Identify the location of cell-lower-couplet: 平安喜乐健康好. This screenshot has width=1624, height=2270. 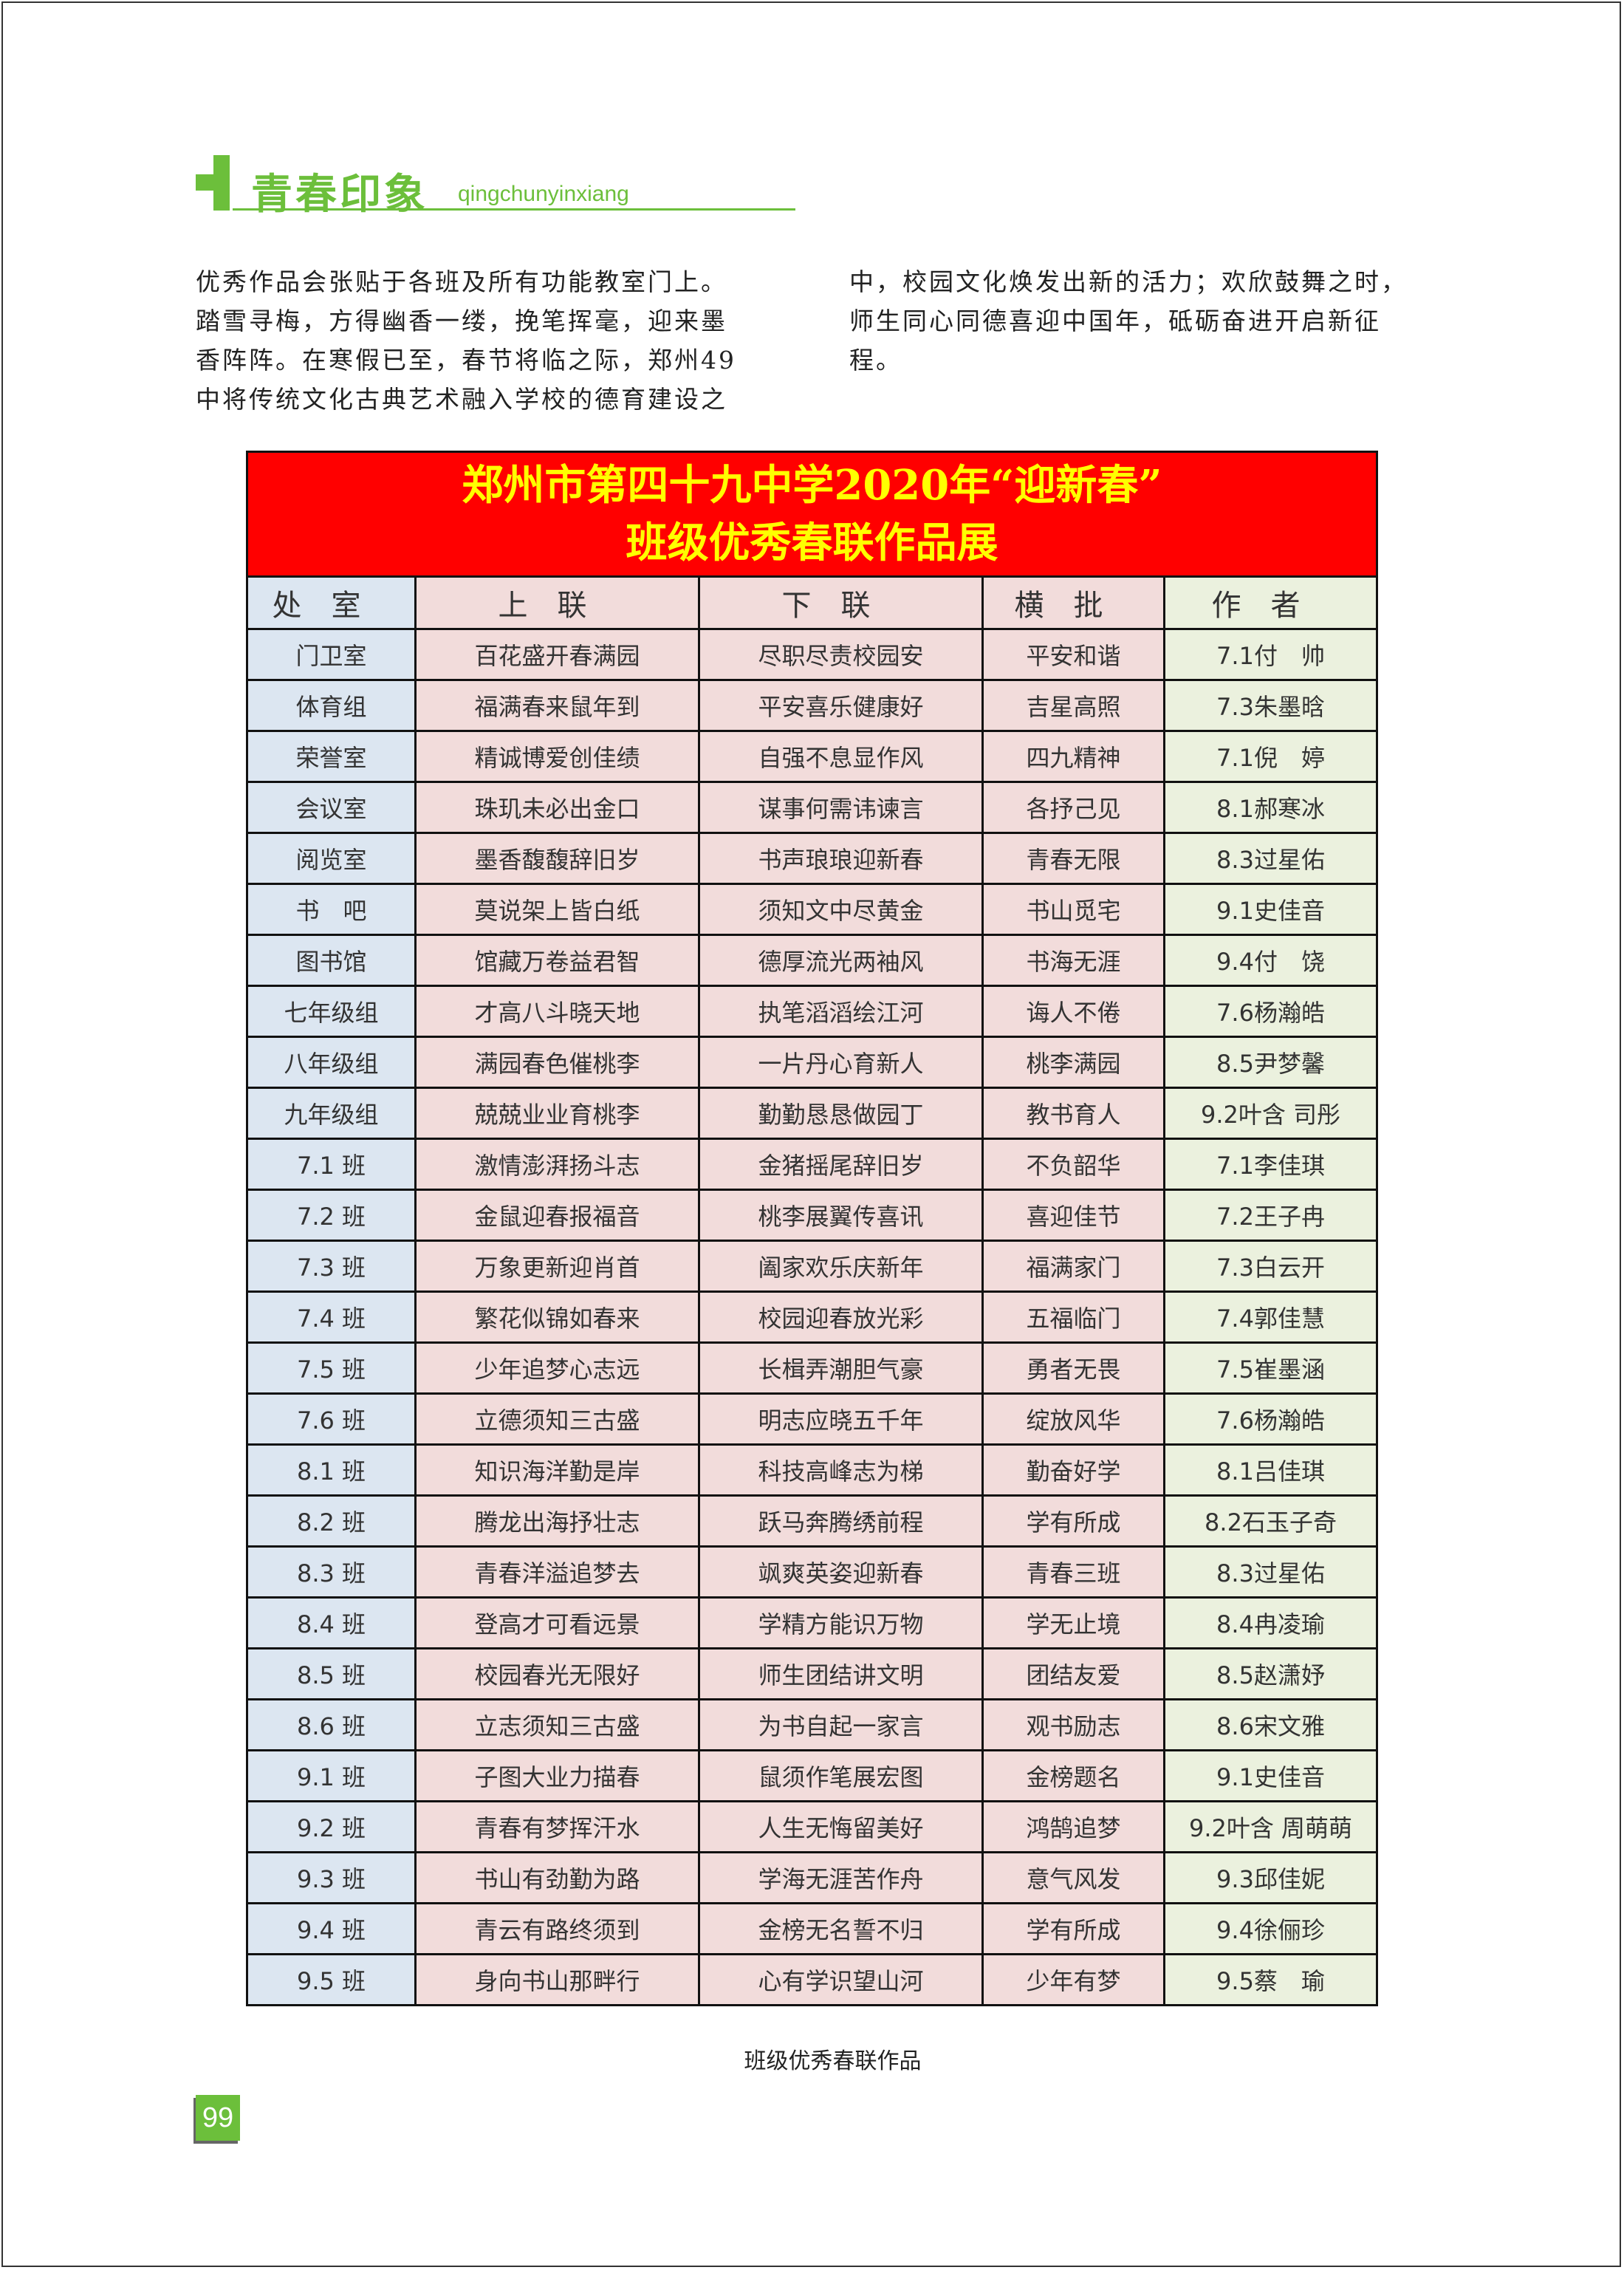
(841, 705).